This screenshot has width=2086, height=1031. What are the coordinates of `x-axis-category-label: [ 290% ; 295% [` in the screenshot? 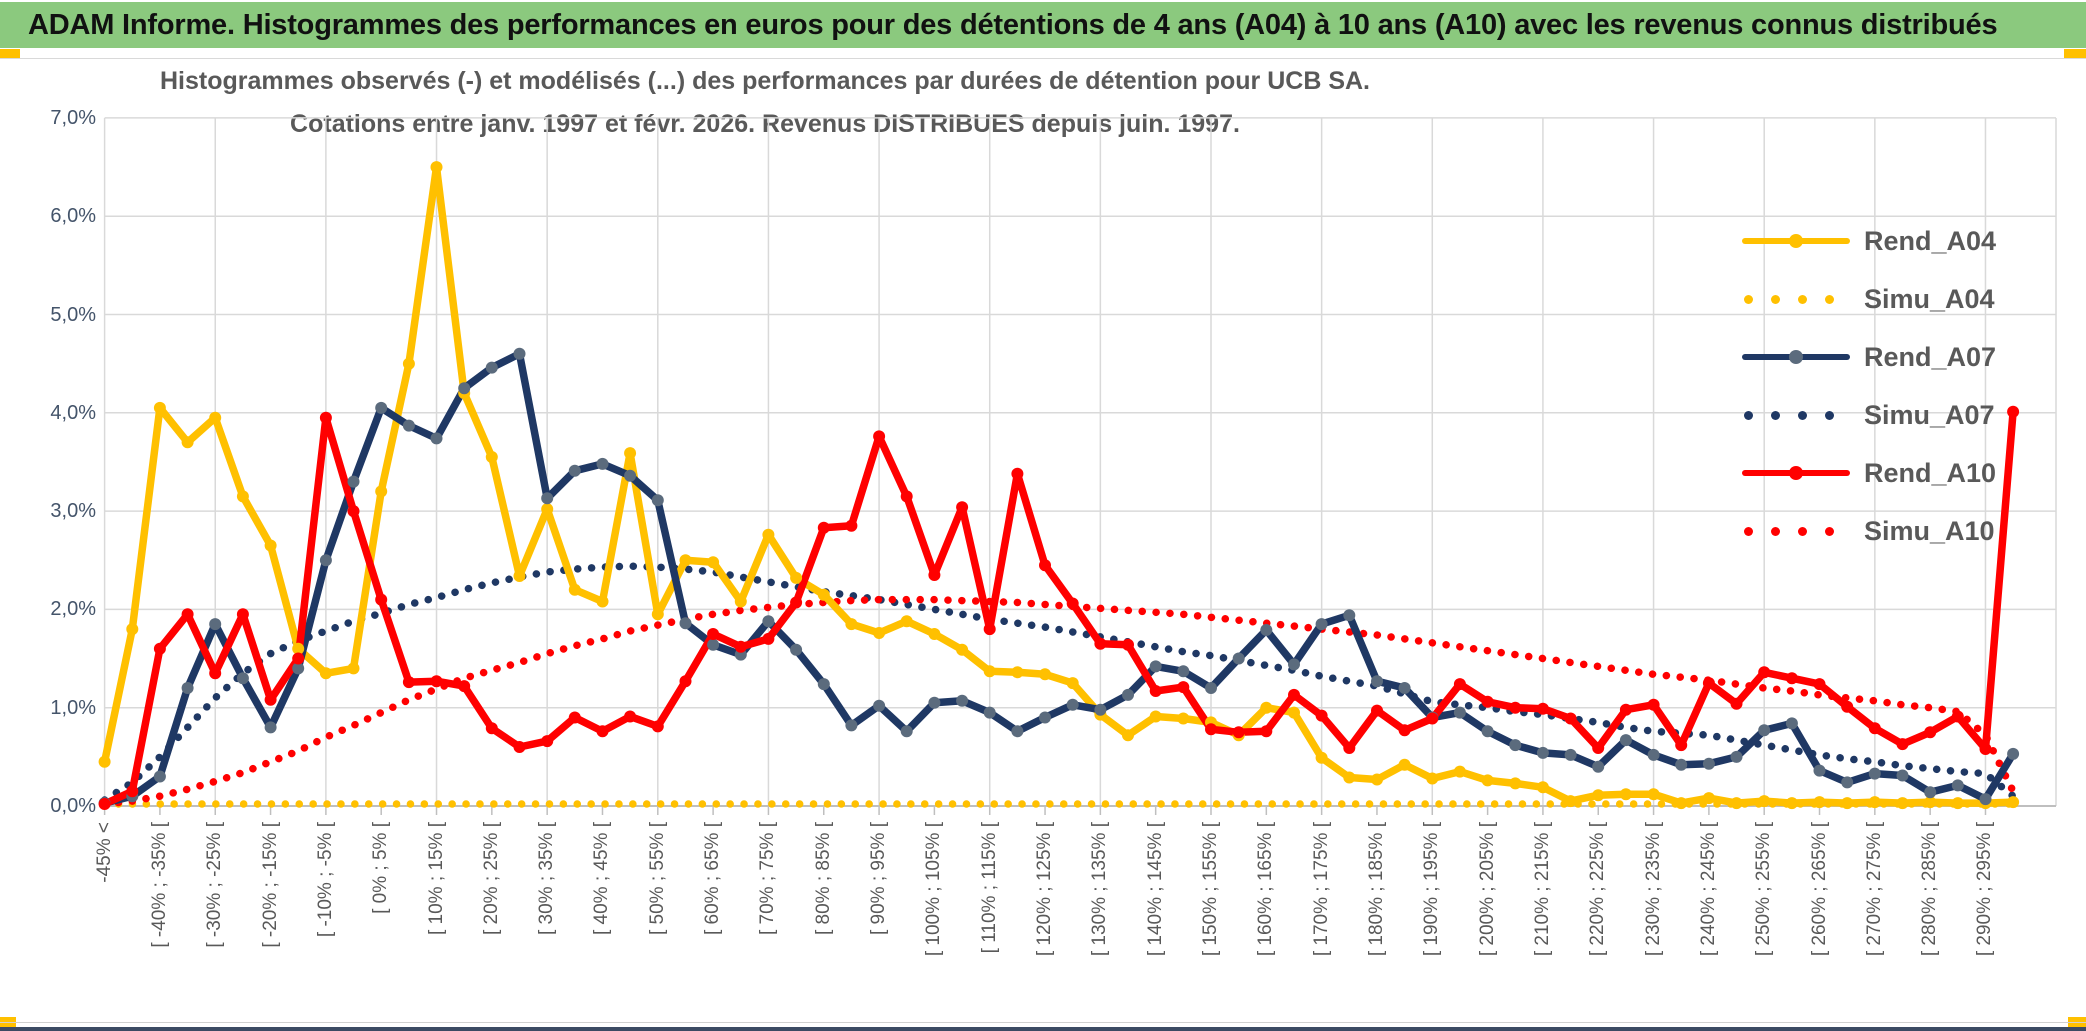 It's located at (1985, 889).